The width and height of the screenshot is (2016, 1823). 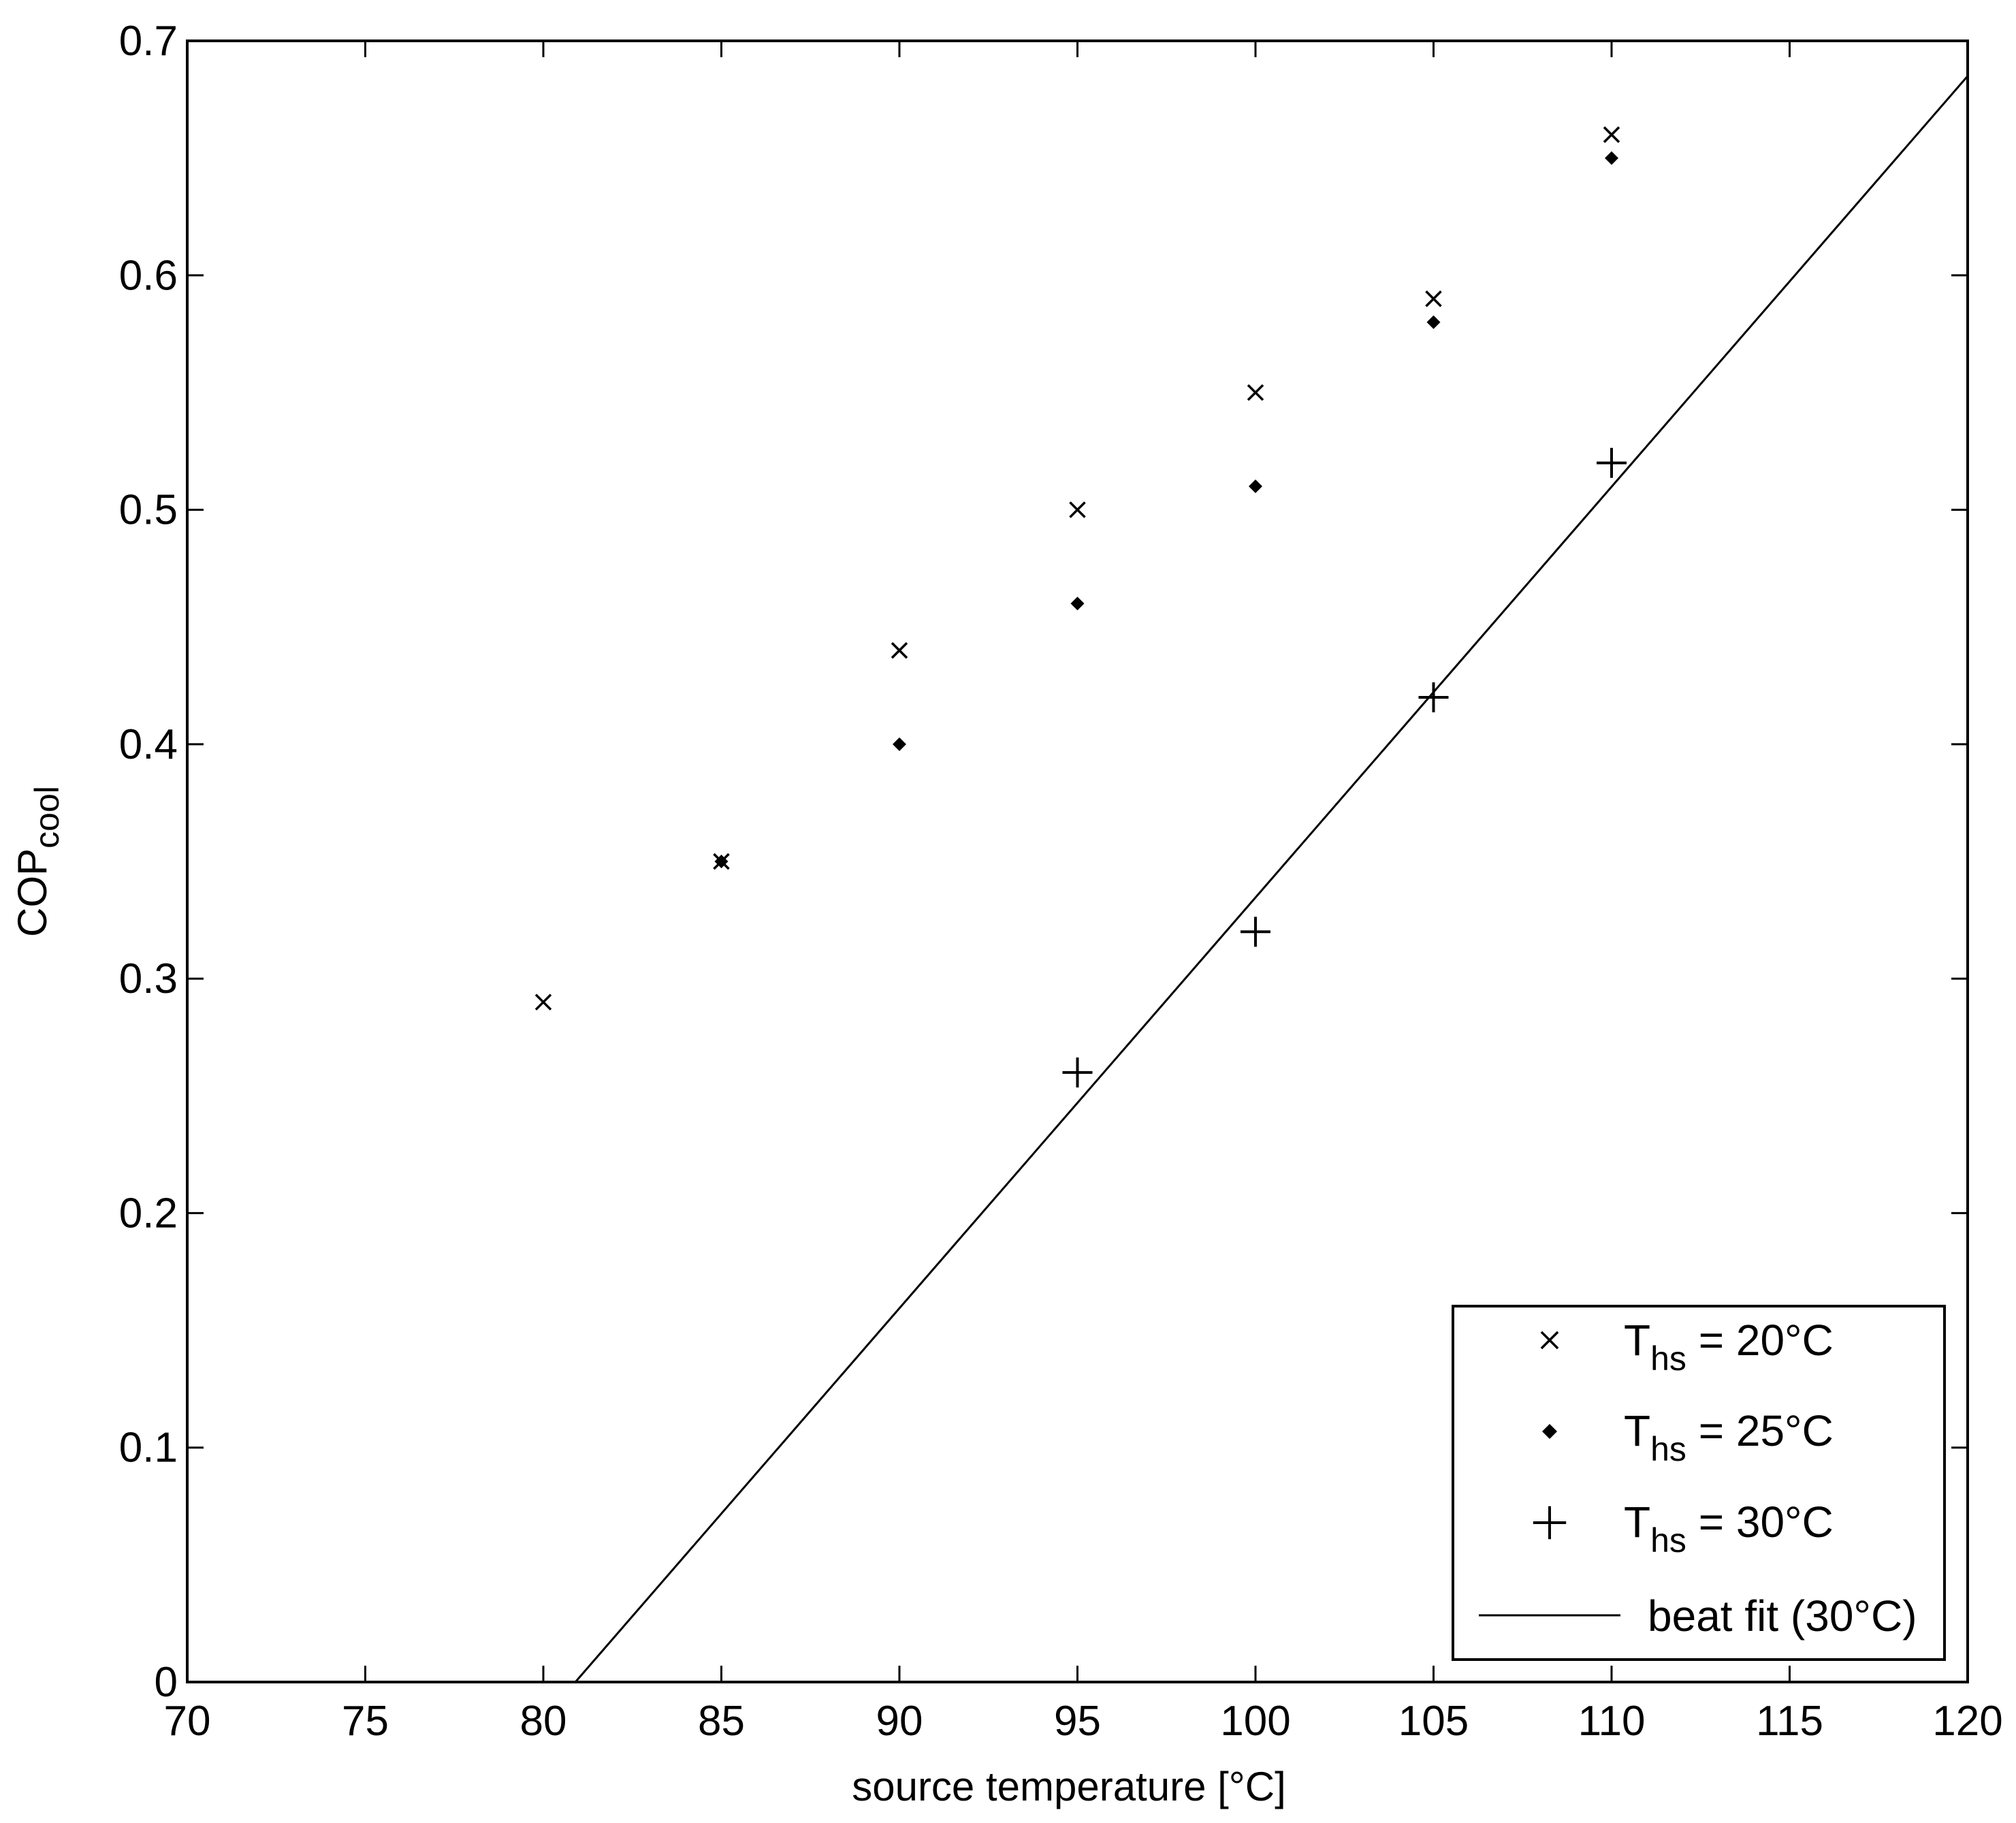 I want to click on y-tick-label: 0, so click(x=166, y=1682).